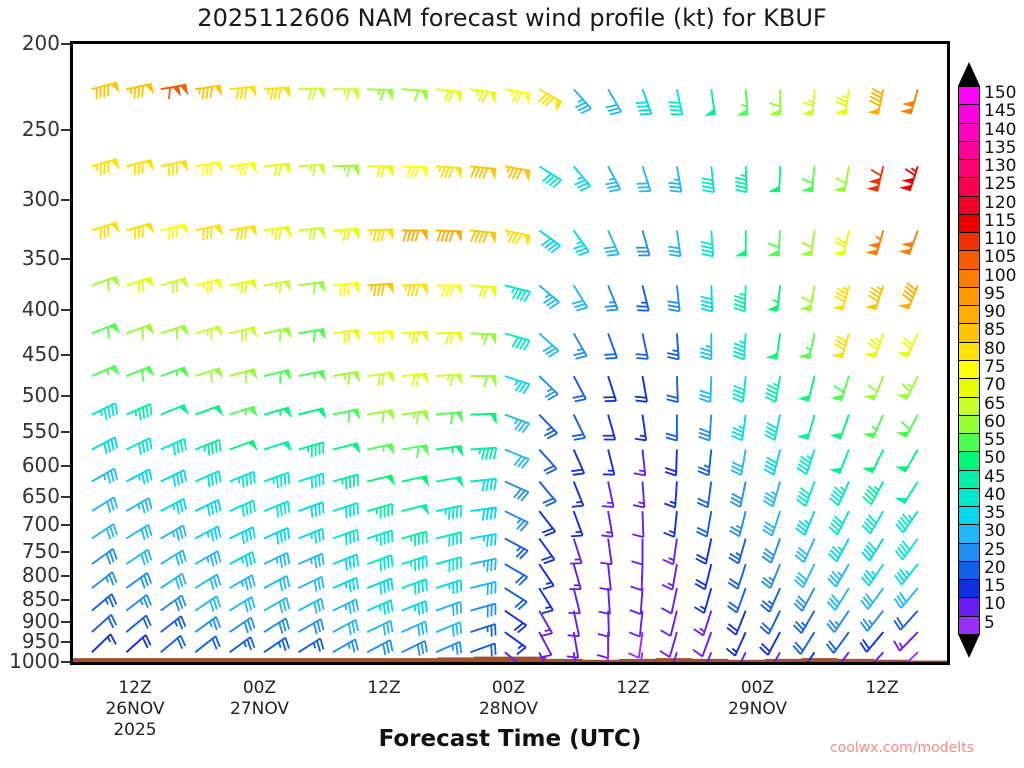  Describe the element at coordinates (995, 531) in the screenshot. I see `colorbar-tick-label: 30` at that location.